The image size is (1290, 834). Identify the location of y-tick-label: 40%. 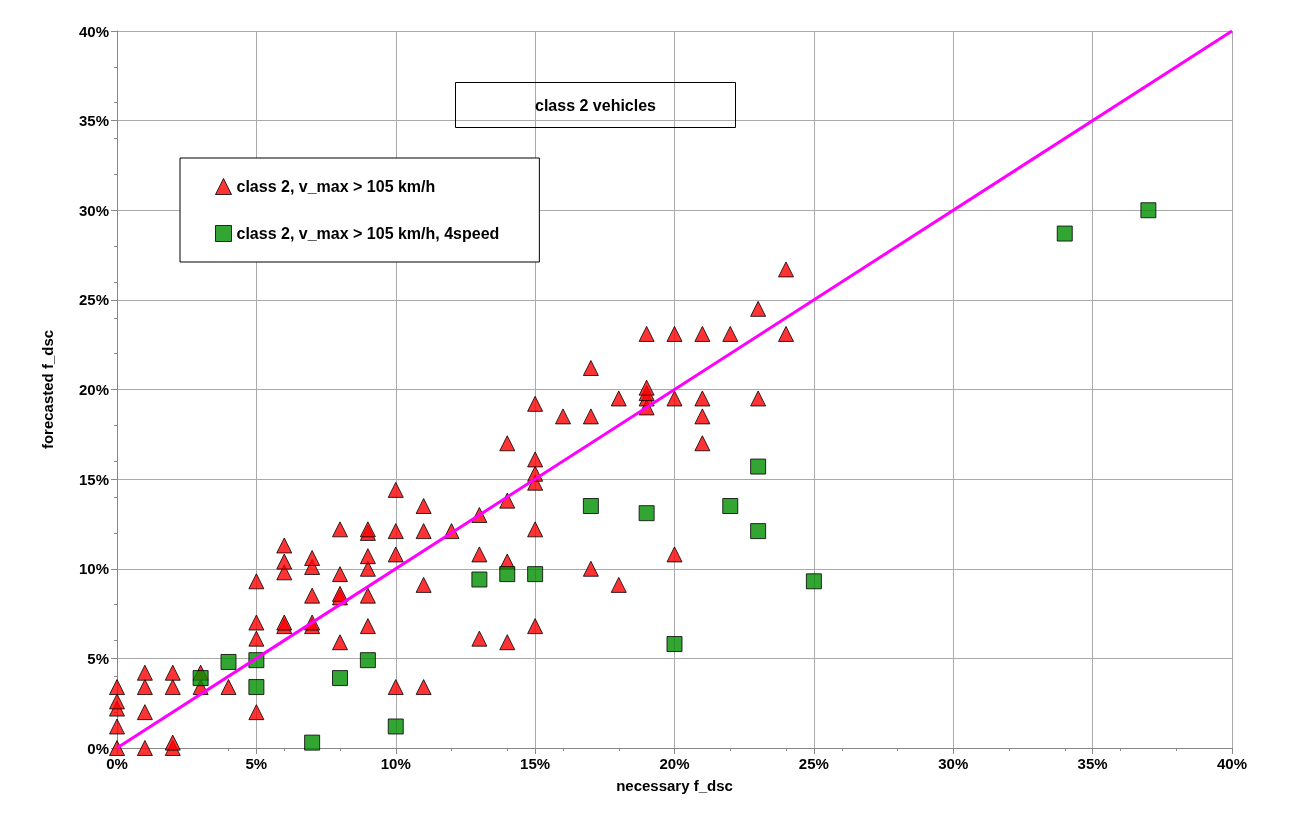
(93, 31).